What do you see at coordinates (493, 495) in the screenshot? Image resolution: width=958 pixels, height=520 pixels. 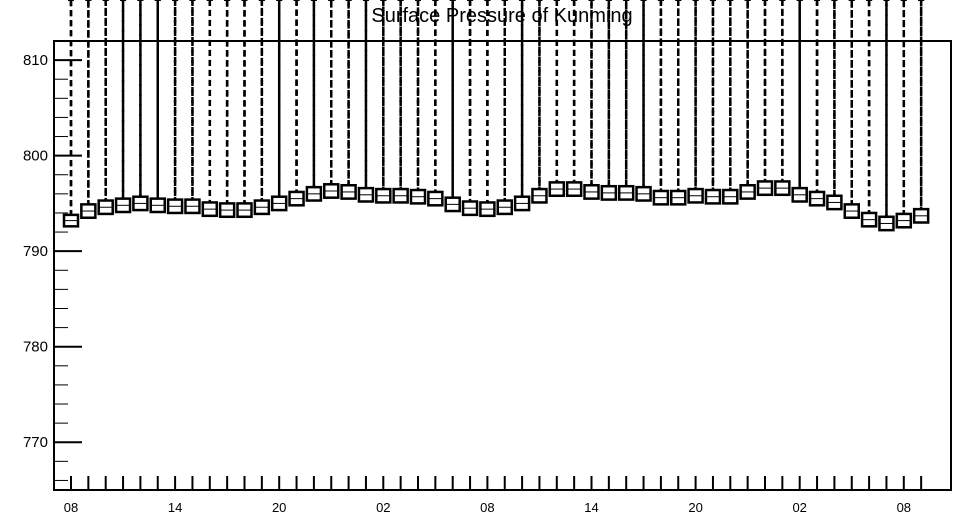 I see `x-axis: 08 14 20 02 08 14 20 02 08` at bounding box center [493, 495].